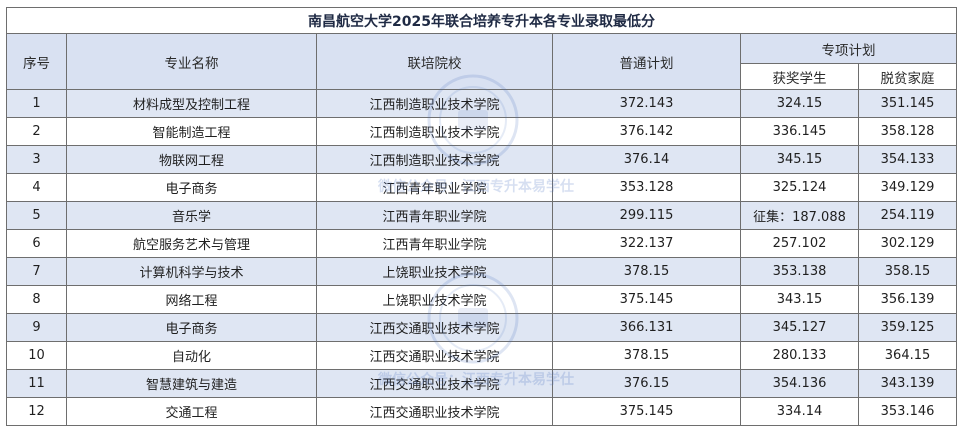 This screenshot has width=964, height=438. I want to click on cell-major: 音乐学, so click(191, 215).